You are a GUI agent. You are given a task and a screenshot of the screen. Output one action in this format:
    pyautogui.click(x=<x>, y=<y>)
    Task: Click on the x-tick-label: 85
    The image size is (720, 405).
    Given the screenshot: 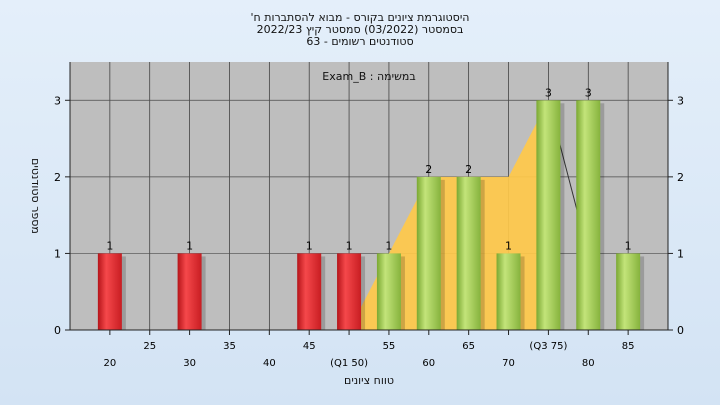 What is the action you would take?
    pyautogui.click(x=628, y=346)
    